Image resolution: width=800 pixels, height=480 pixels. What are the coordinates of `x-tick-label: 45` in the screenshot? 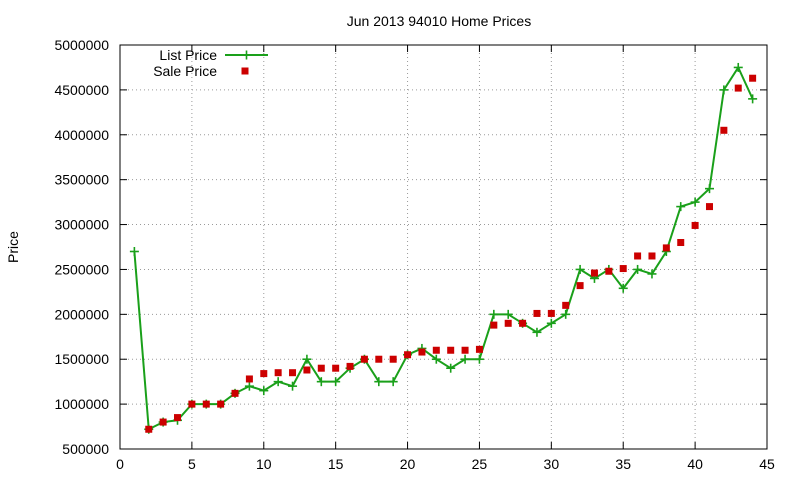 It's located at (767, 464).